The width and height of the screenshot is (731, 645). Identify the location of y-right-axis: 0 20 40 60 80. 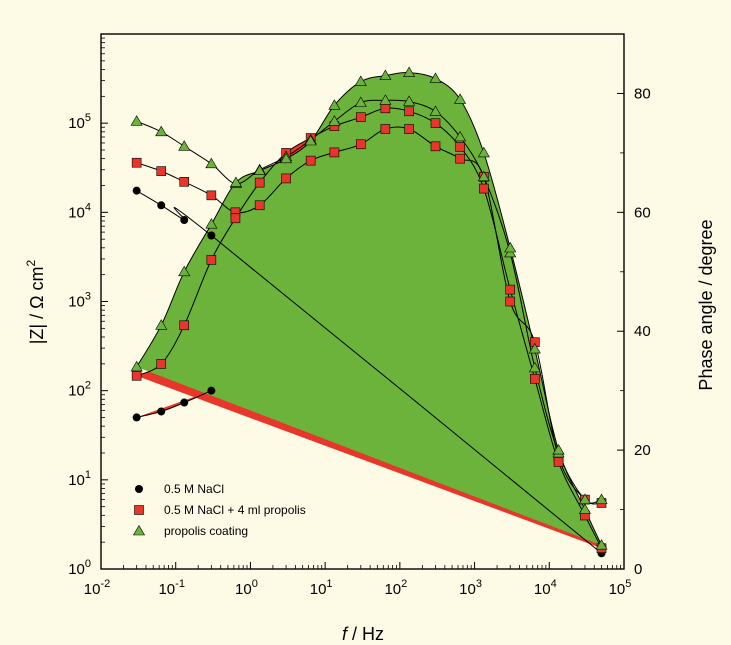
(634, 331).